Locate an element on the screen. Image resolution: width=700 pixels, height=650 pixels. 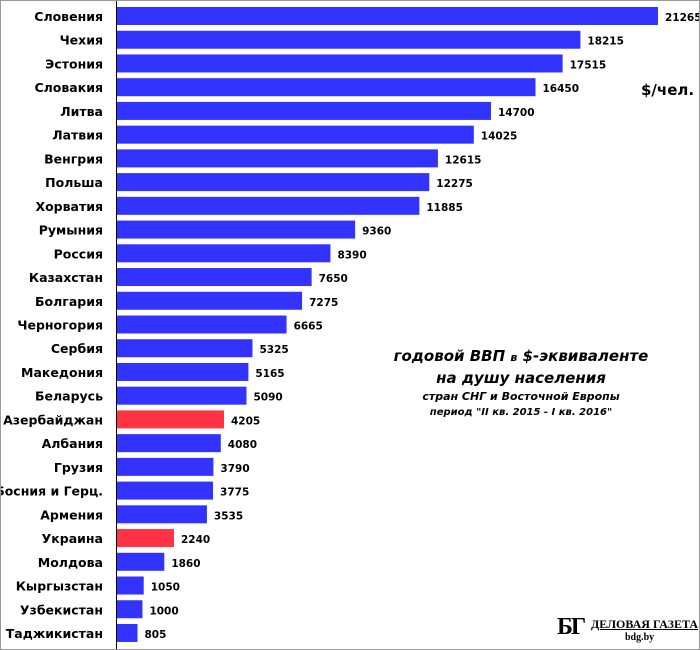
data-label: 3790 is located at coordinates (234, 469).